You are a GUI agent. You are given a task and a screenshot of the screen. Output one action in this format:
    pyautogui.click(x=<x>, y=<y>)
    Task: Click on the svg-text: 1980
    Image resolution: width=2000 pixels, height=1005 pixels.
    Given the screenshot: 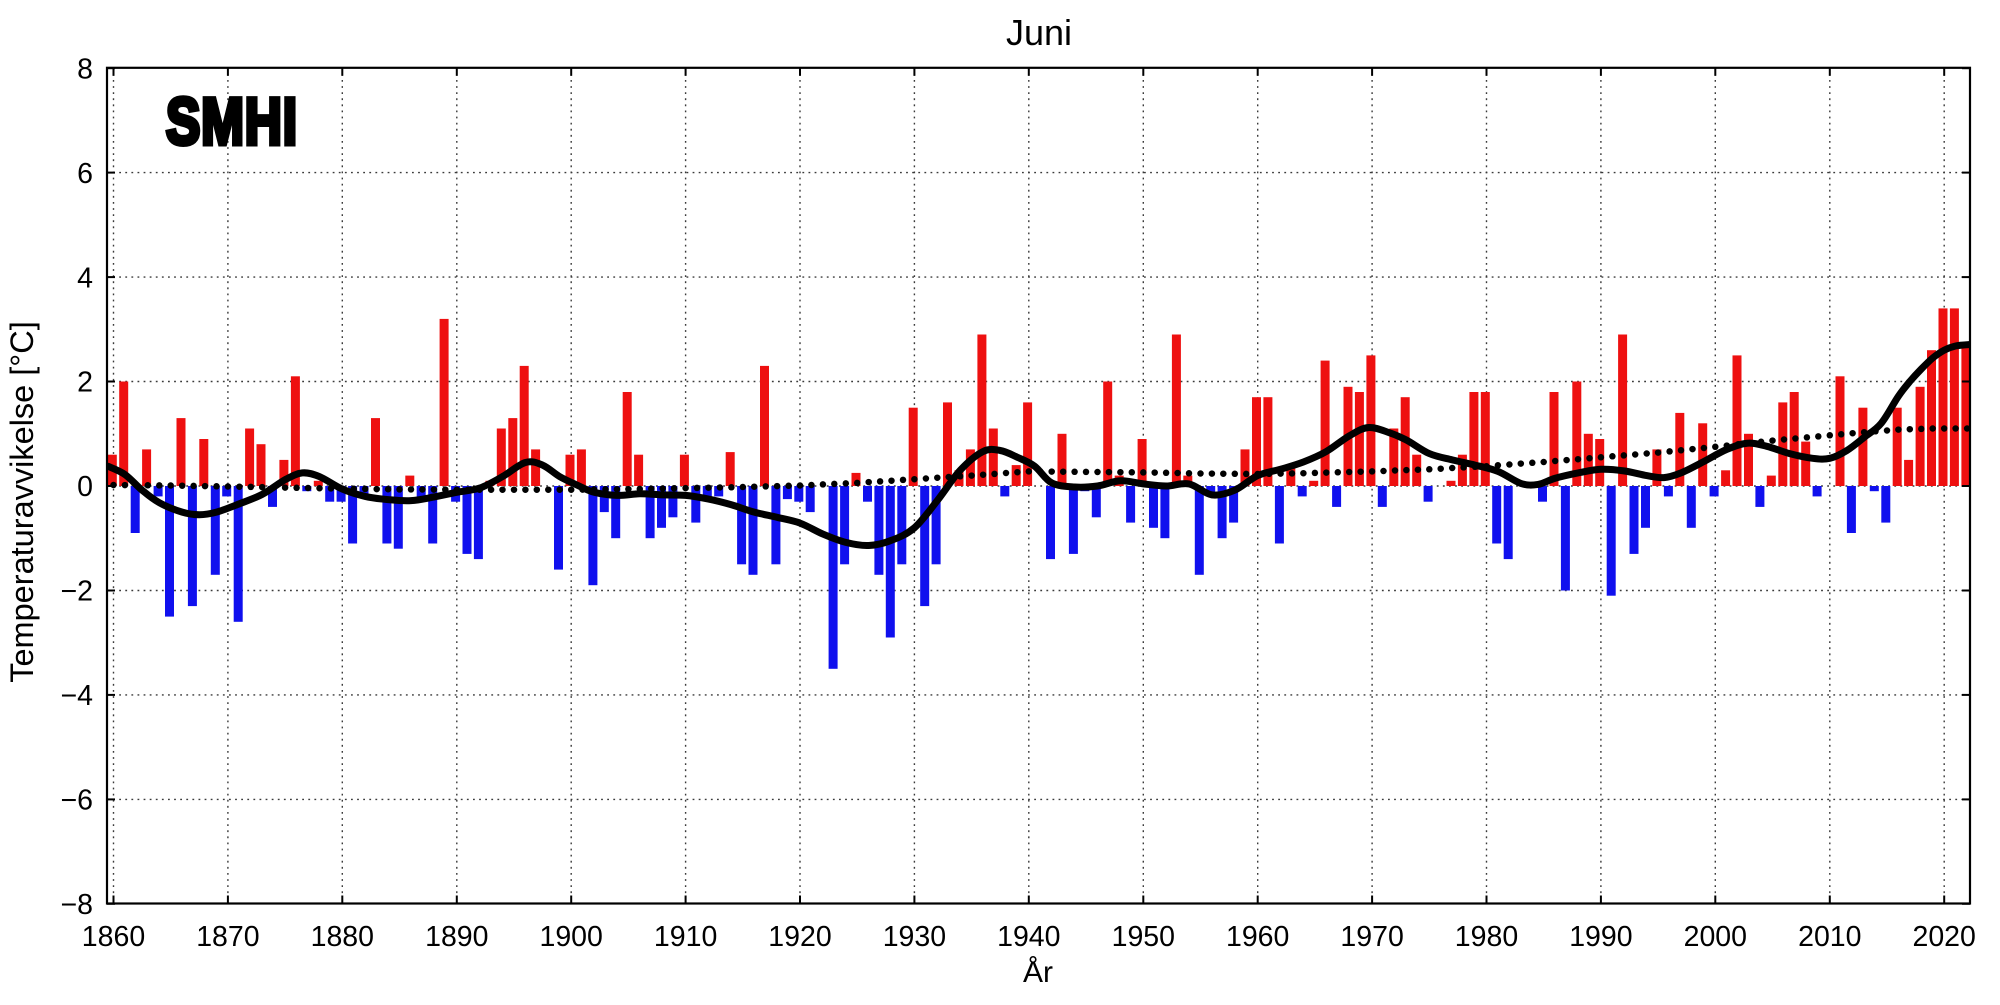 What is the action you would take?
    pyautogui.click(x=1486, y=937)
    